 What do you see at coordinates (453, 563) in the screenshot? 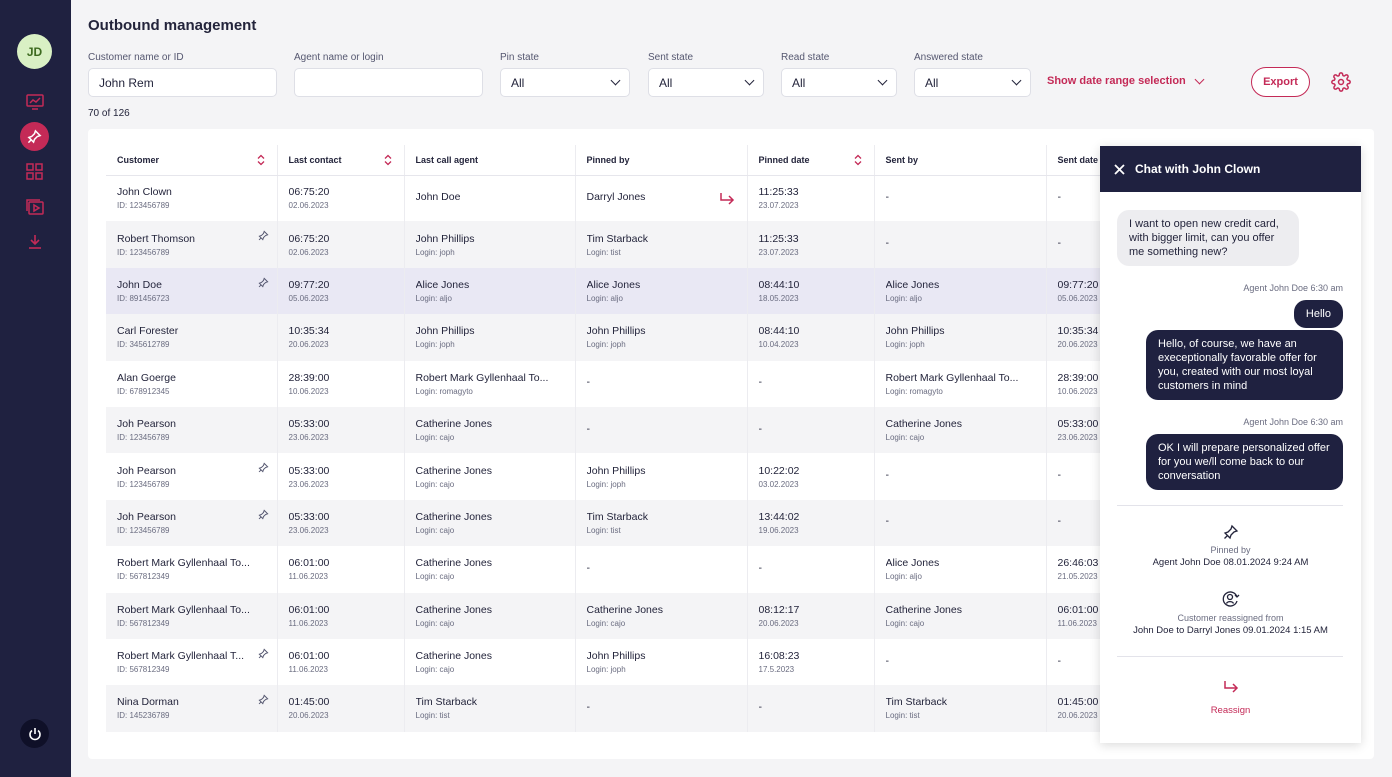
I see `last-call-agent-cell-value: Catherine Jones` at bounding box center [453, 563].